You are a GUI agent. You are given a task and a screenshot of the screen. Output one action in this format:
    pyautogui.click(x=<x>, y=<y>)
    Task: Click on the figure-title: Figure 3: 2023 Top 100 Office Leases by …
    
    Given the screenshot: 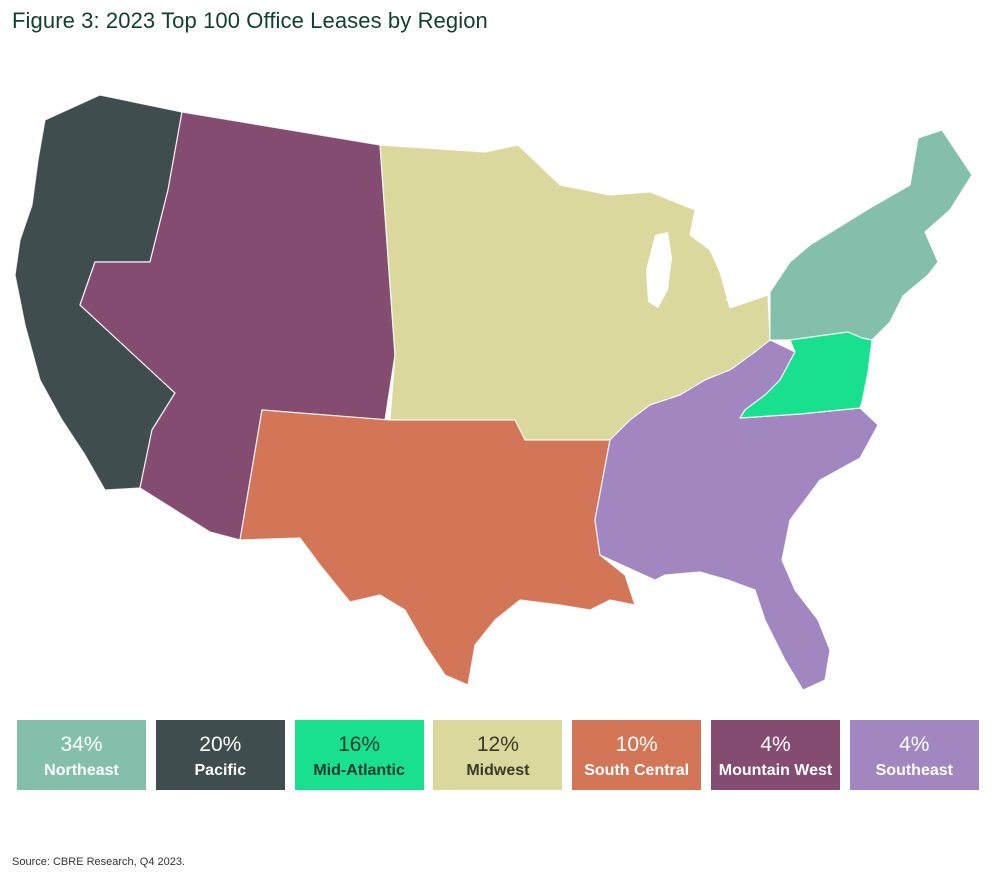 What is the action you would take?
    pyautogui.click(x=250, y=20)
    